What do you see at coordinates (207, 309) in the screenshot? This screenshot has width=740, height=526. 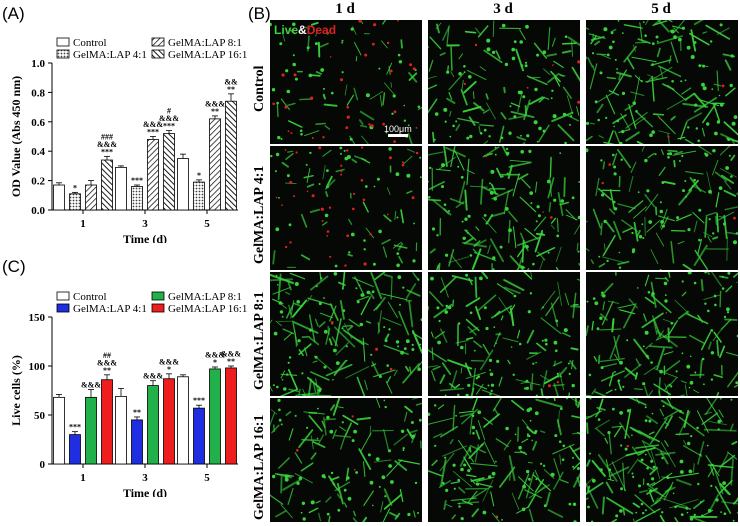 I see `legend-label: GelMA:LAP 16:1` at bounding box center [207, 309].